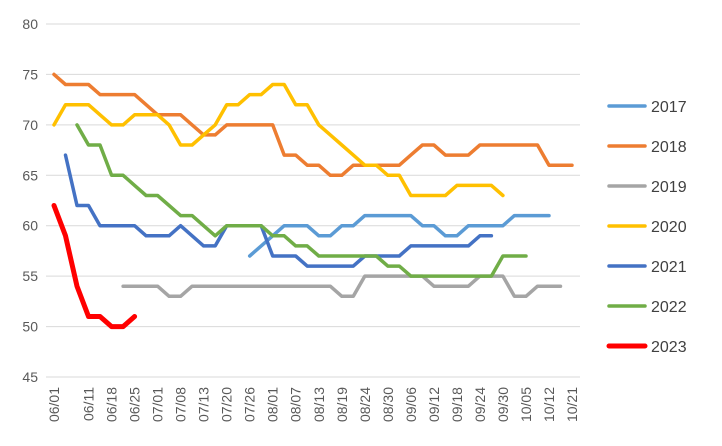 Image resolution: width=722 pixels, height=446 pixels. Describe the element at coordinates (669, 267) in the screenshot. I see `legend-label-2021: 2021` at that location.